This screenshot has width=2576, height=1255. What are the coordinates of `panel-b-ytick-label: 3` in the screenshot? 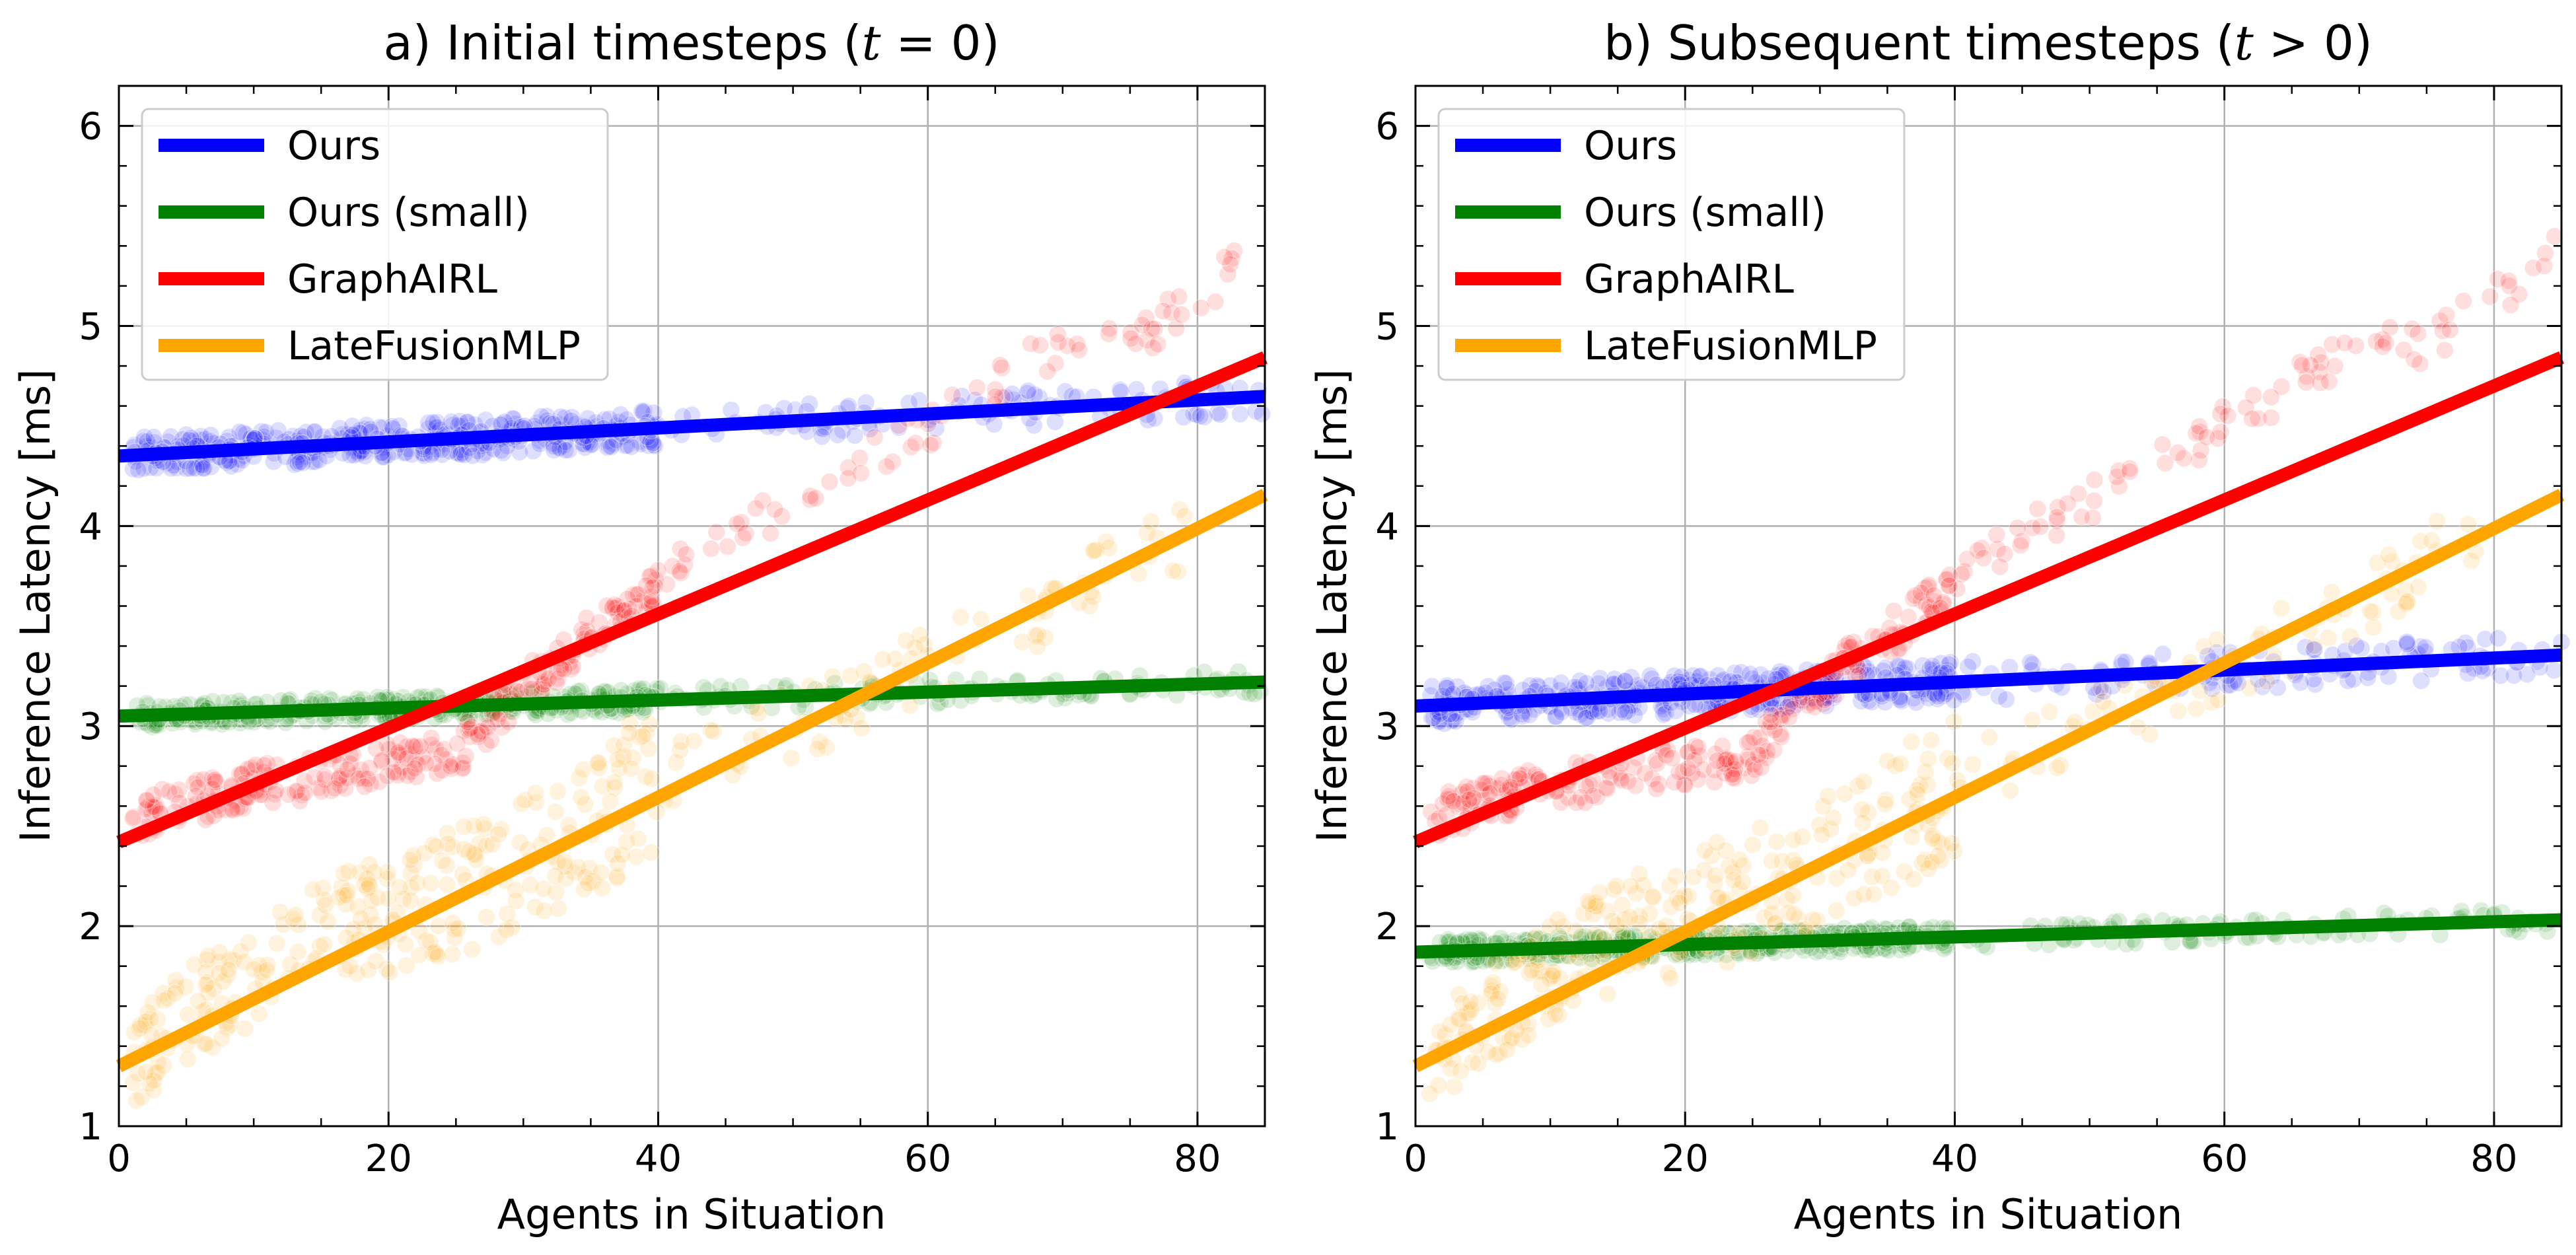 It's located at (1387, 727).